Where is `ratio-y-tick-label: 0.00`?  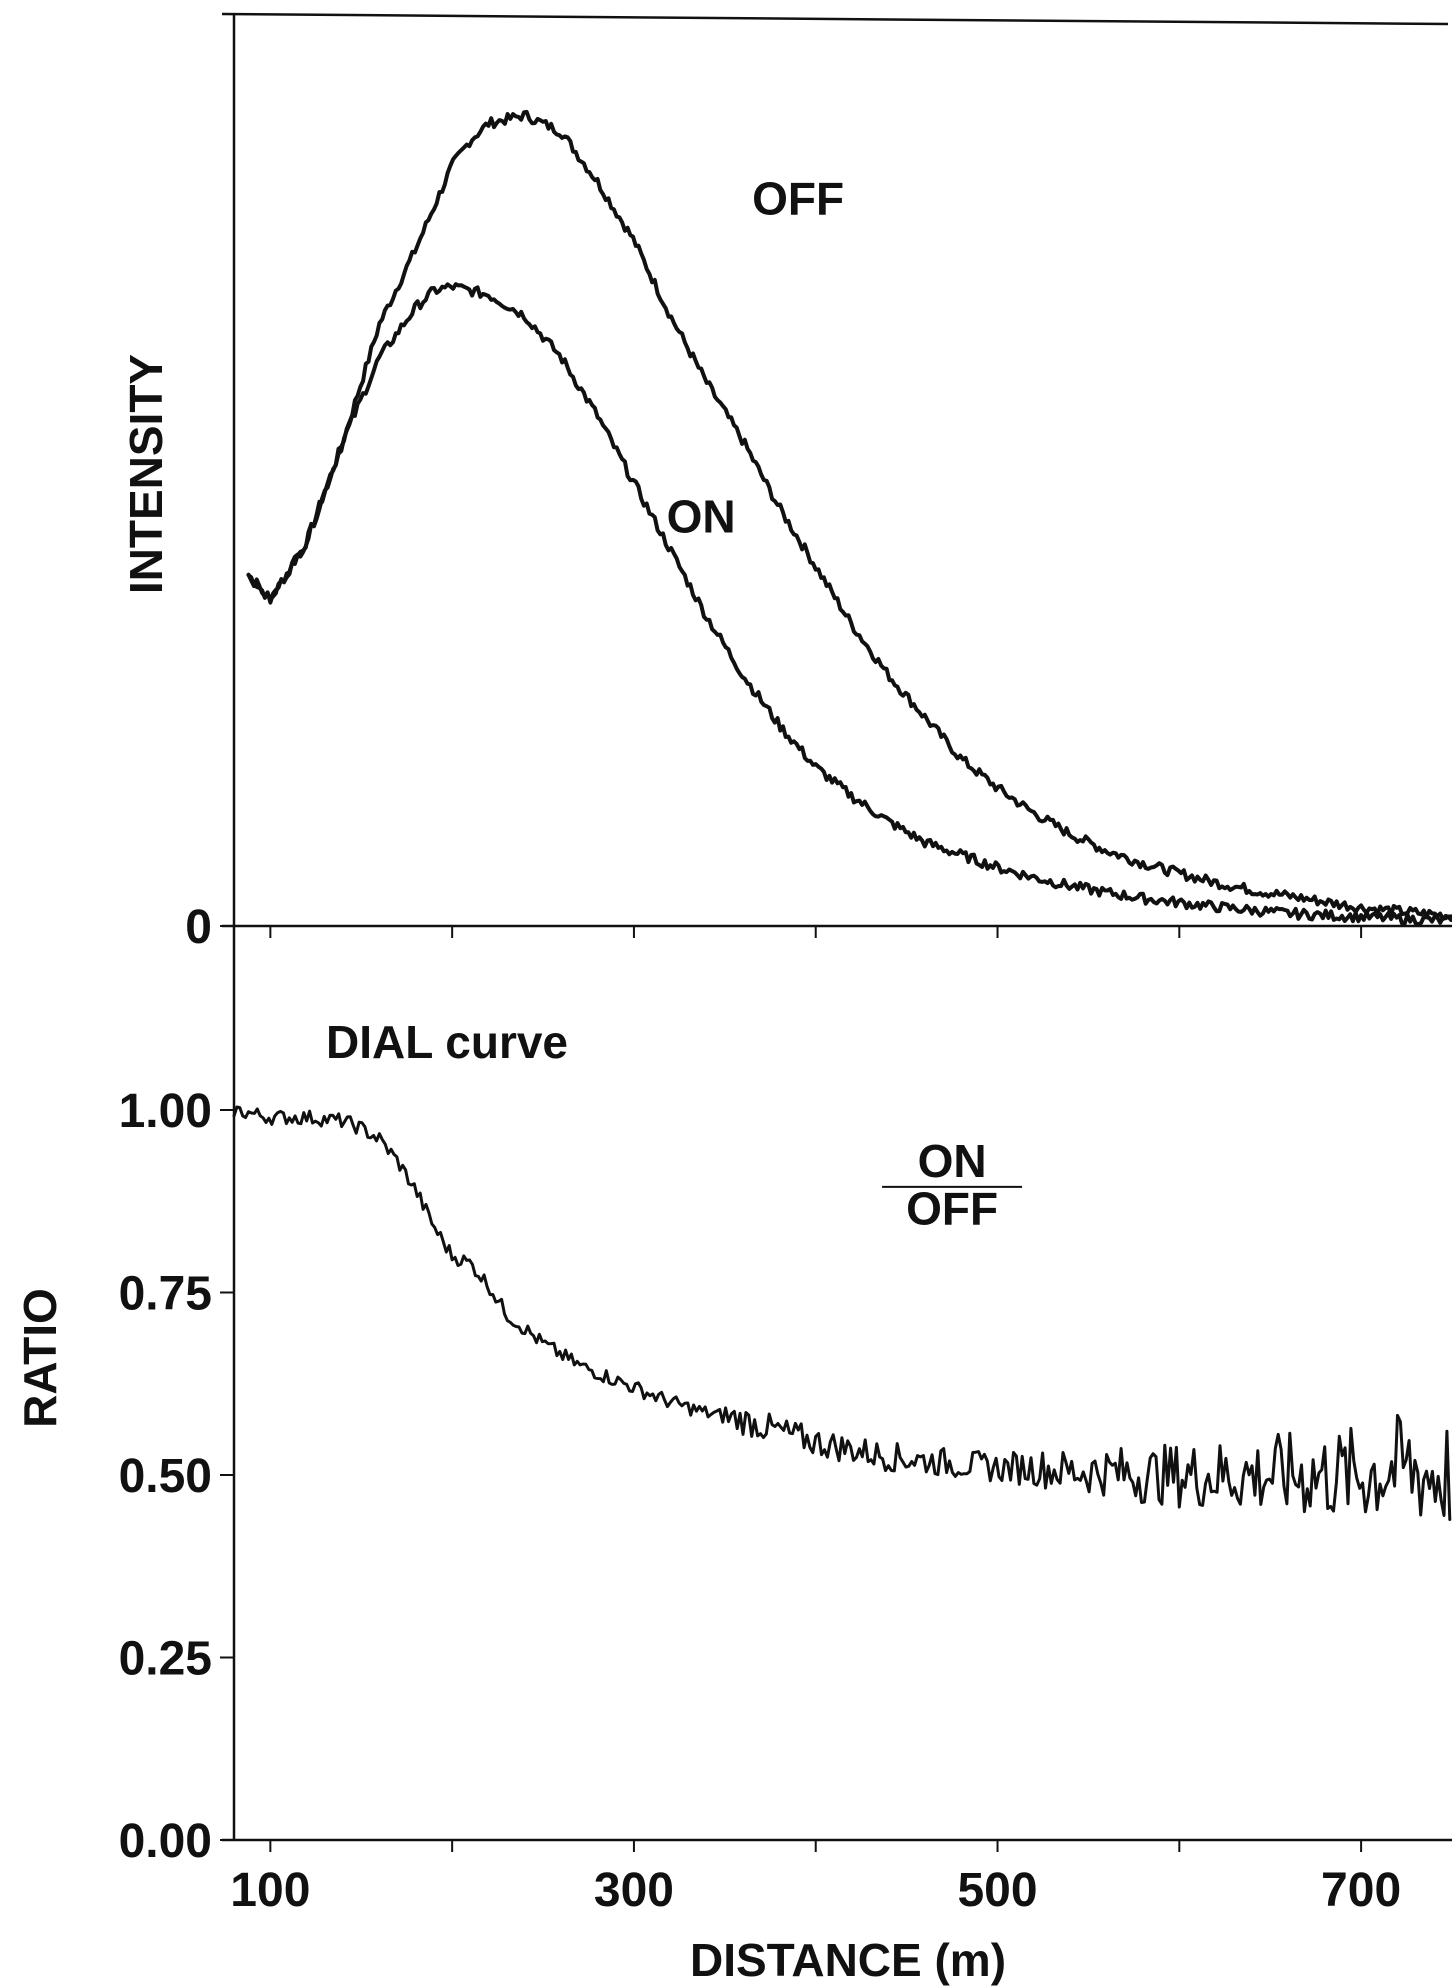
ratio-y-tick-label: 0.00 is located at coordinates (165, 1841).